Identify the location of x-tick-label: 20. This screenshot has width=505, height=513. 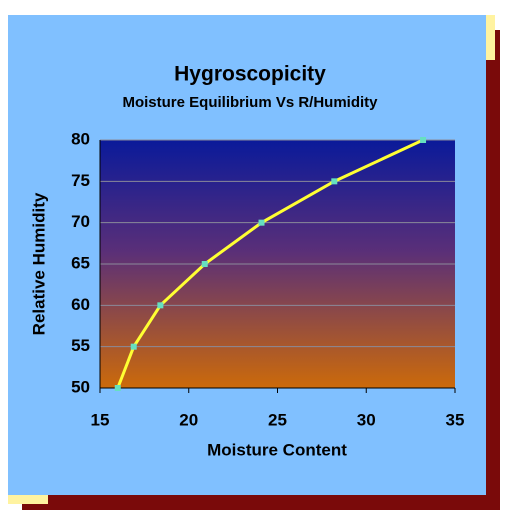
(188, 419).